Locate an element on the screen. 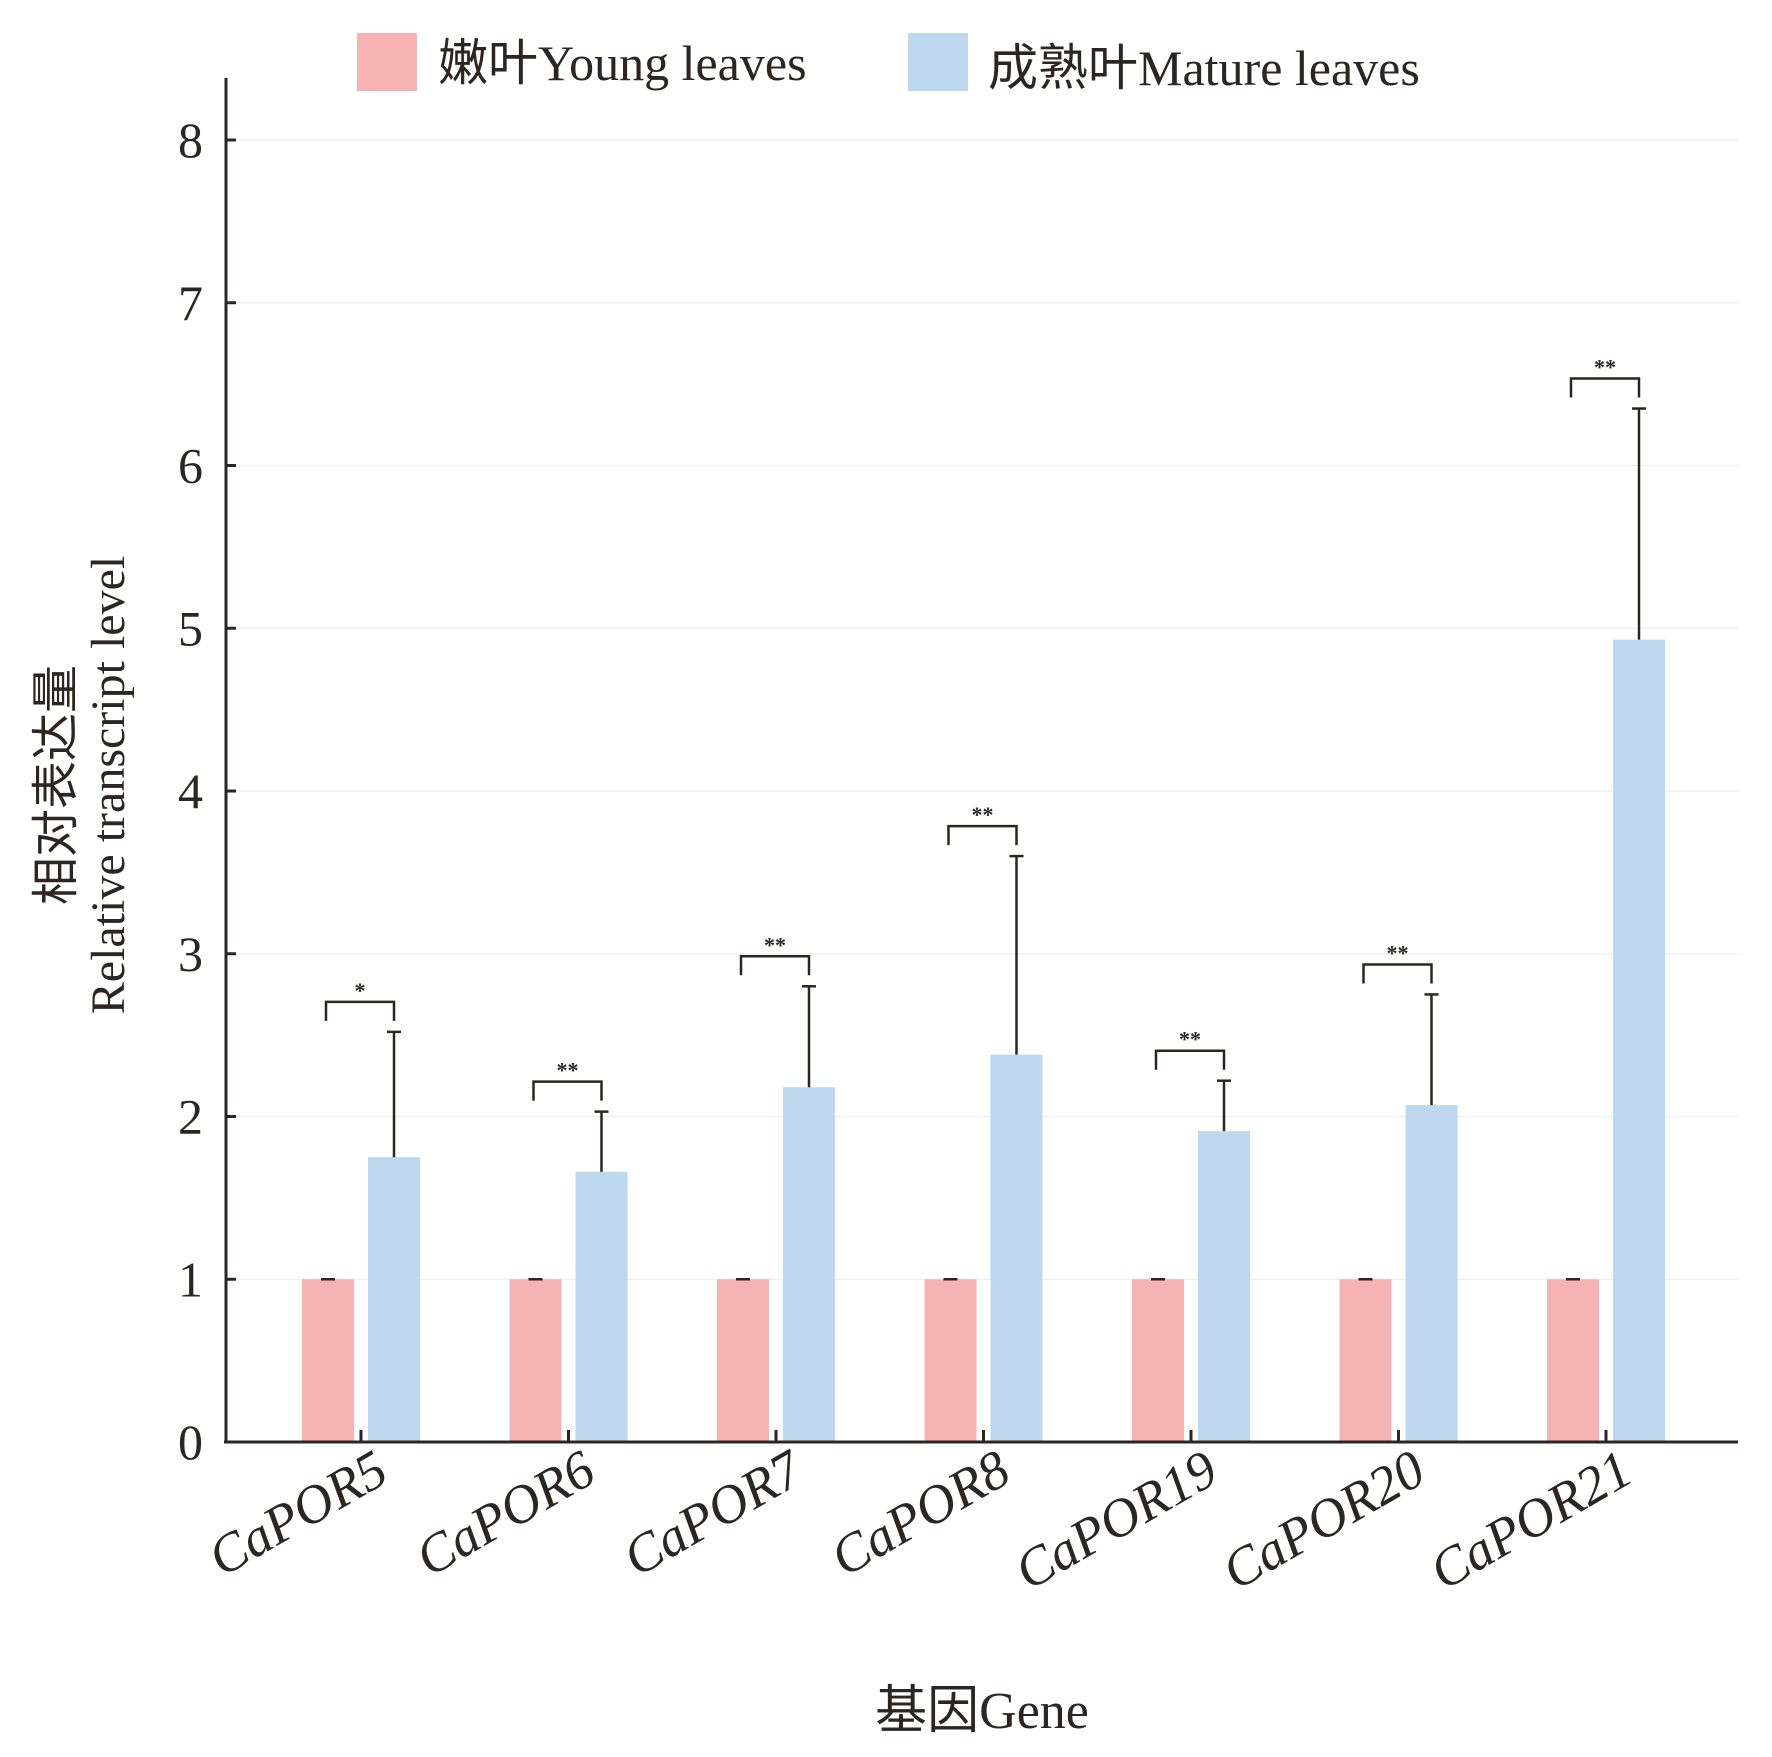 The image size is (1772, 1757). y-tick-label: 4 is located at coordinates (190, 791).